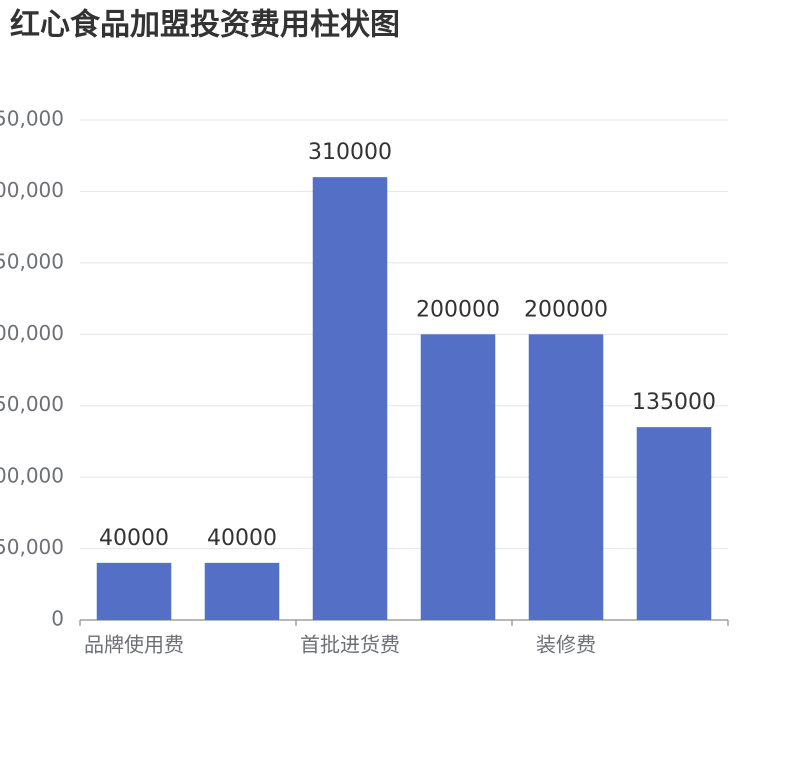 The width and height of the screenshot is (810, 760). What do you see at coordinates (566, 645) in the screenshot?
I see `x-tick-label: 装修费` at bounding box center [566, 645].